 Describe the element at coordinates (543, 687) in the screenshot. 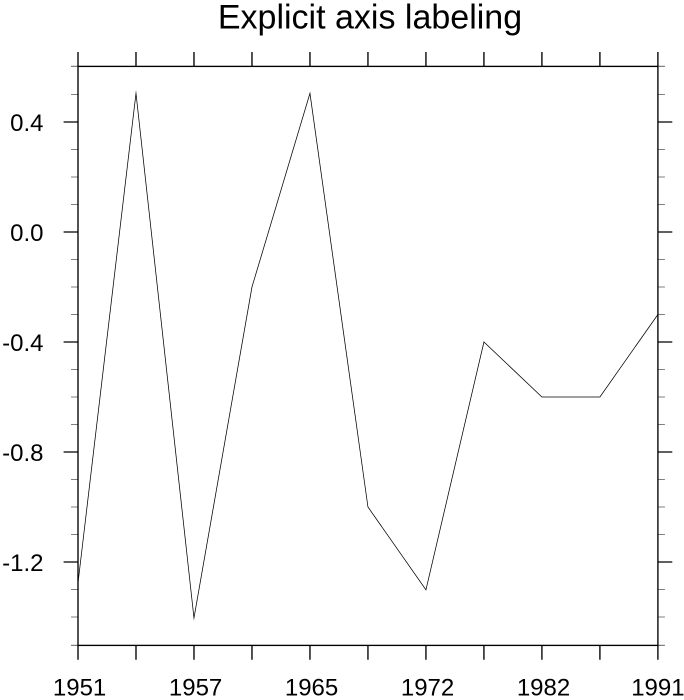

I see `svg-text: 1982` at that location.